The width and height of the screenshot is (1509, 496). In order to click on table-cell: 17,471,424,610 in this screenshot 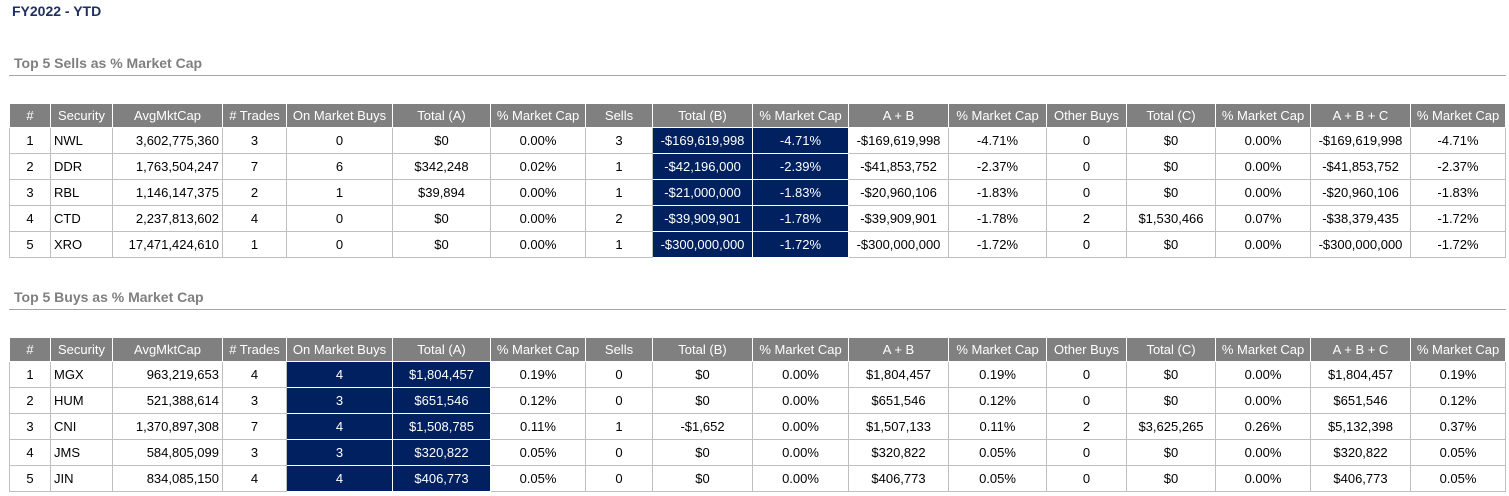, I will do `click(167, 244)`.